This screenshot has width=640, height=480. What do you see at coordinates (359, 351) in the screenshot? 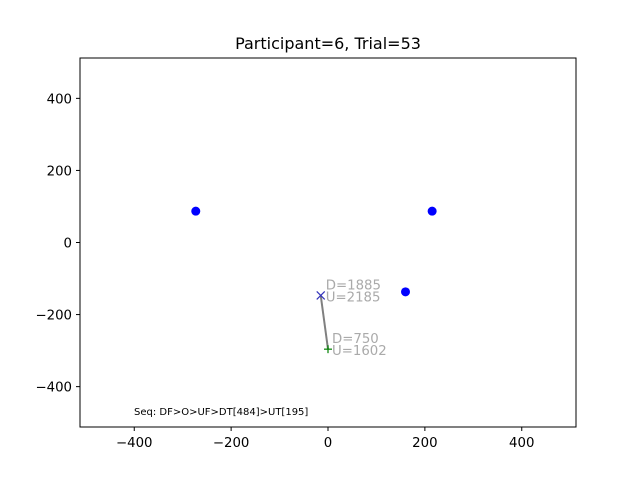
I see `start-annotation: U=1602` at bounding box center [359, 351].